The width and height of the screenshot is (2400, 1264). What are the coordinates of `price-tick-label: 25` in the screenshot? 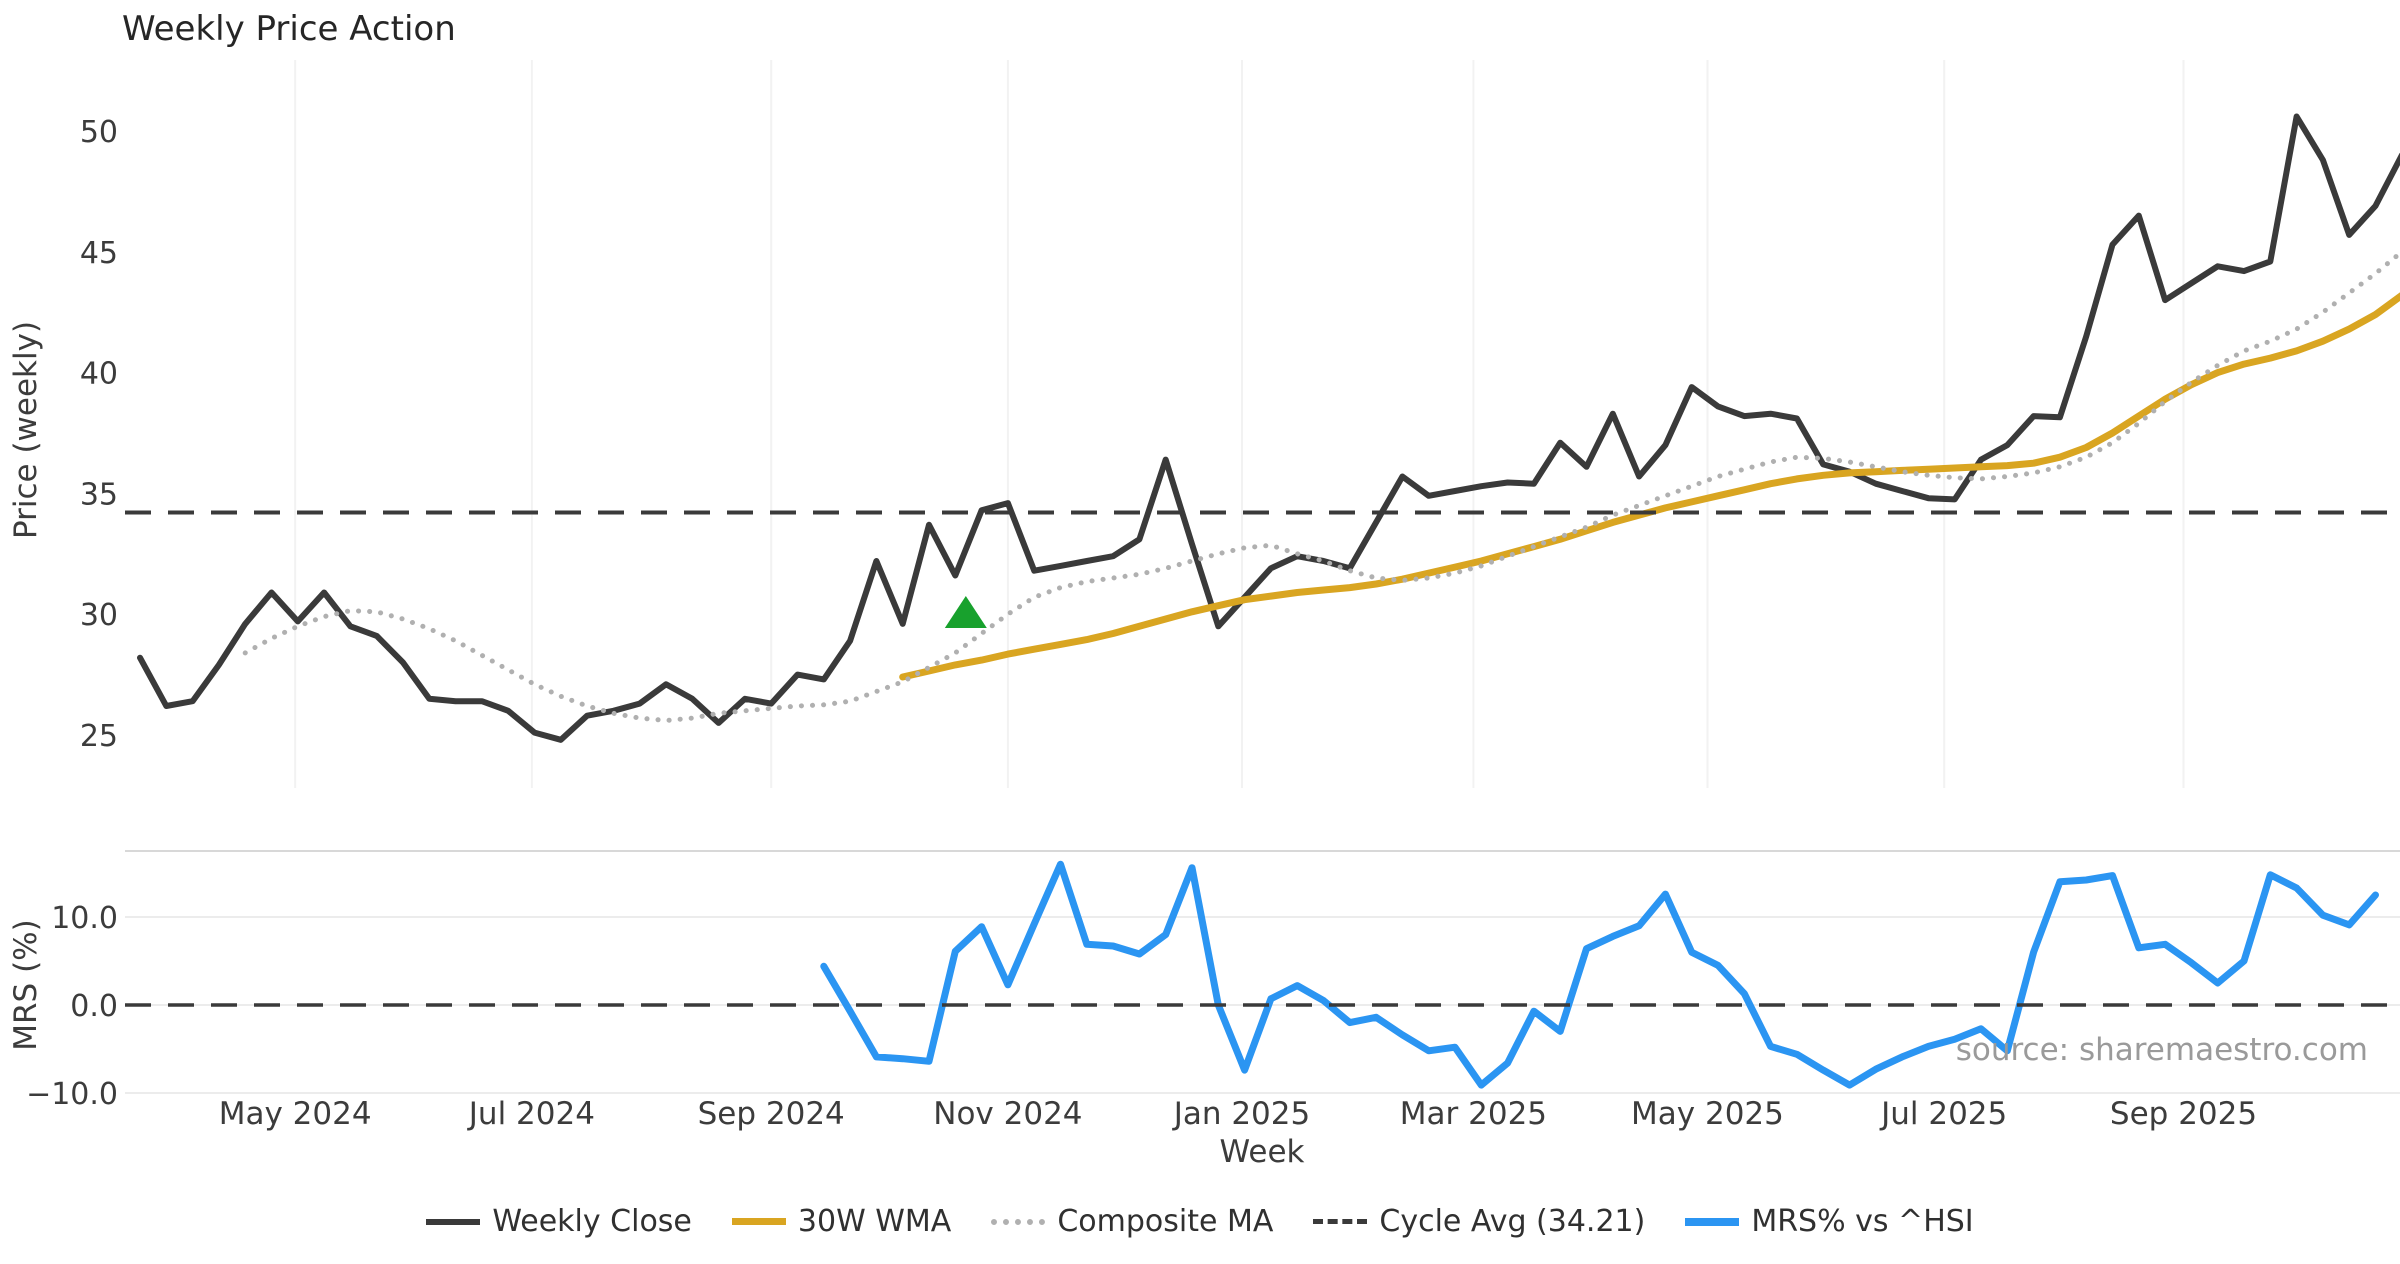 It's located at (99, 736).